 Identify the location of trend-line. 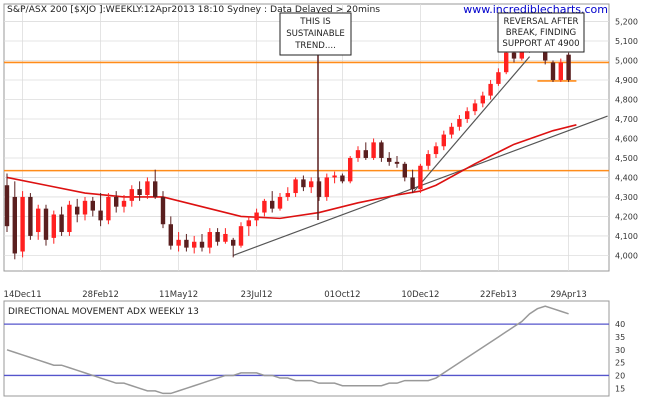
(471, 125).